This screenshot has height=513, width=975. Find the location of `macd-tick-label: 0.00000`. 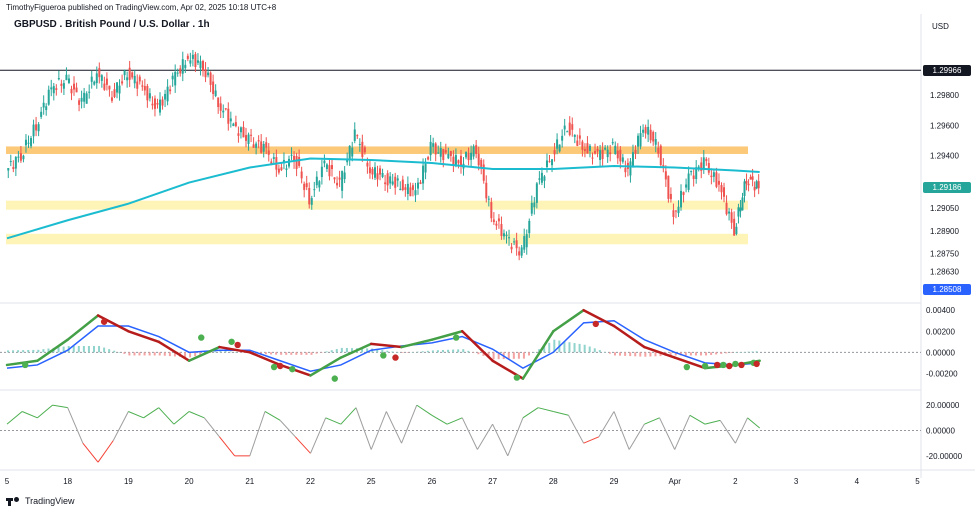

macd-tick-label: 0.00000 is located at coordinates (940, 352).